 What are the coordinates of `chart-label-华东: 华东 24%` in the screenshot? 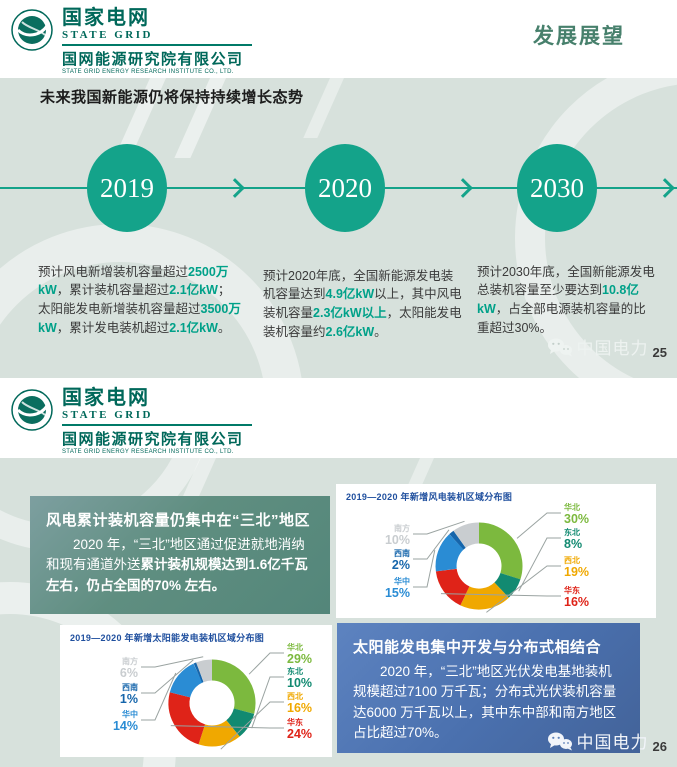 It's located at (299, 730).